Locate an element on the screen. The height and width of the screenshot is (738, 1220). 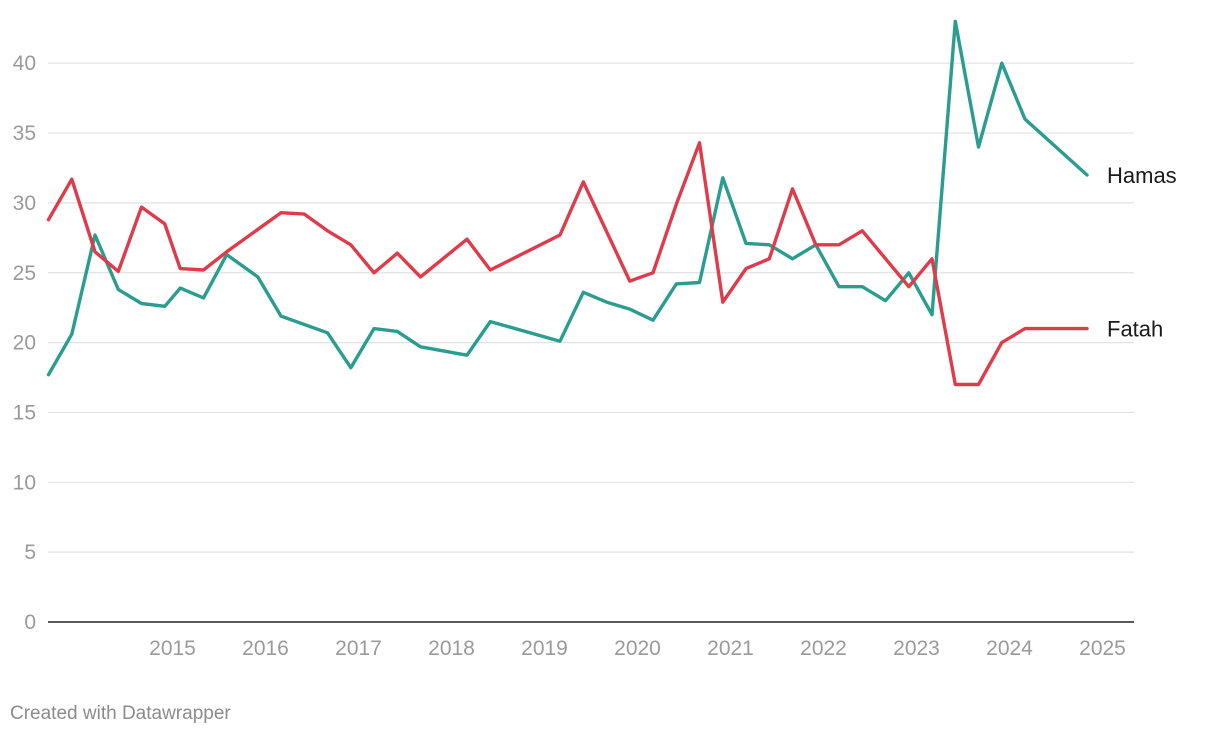
series-direct-labels: Hamas Fatah is located at coordinates (1142, 252).